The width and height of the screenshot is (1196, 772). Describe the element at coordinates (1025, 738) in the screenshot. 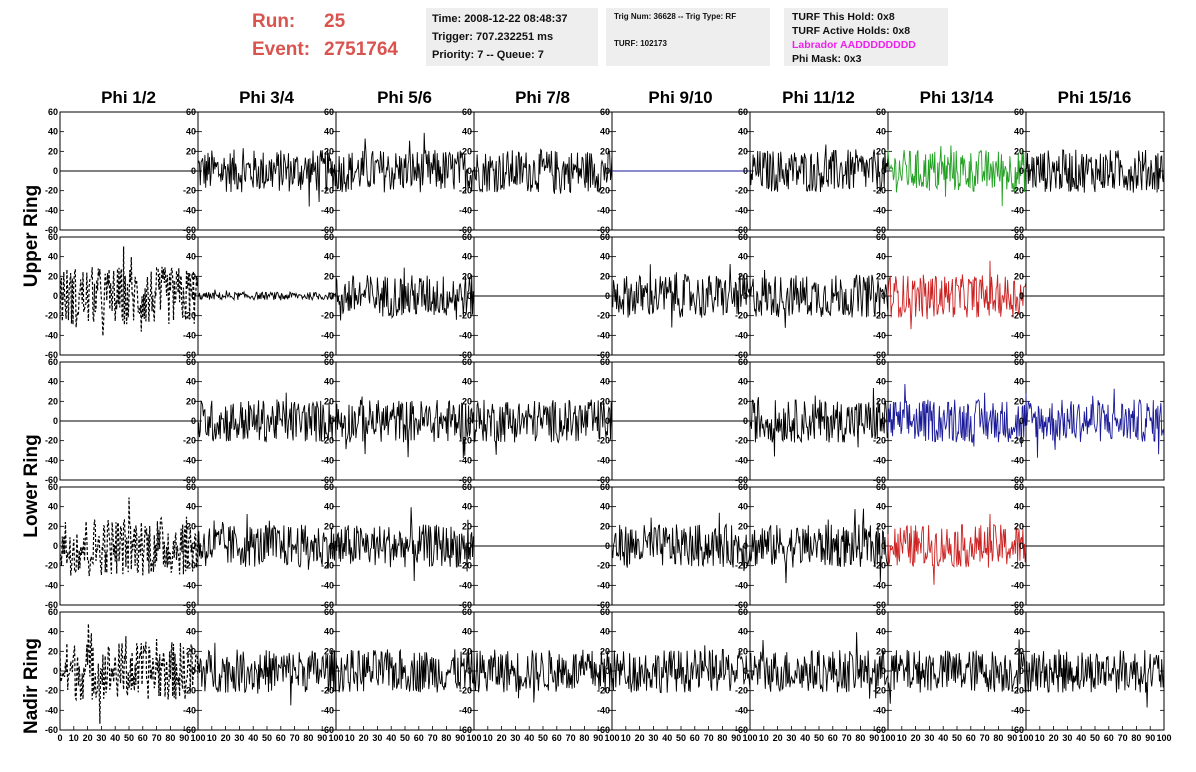

I see `x-tick-label: 100` at that location.